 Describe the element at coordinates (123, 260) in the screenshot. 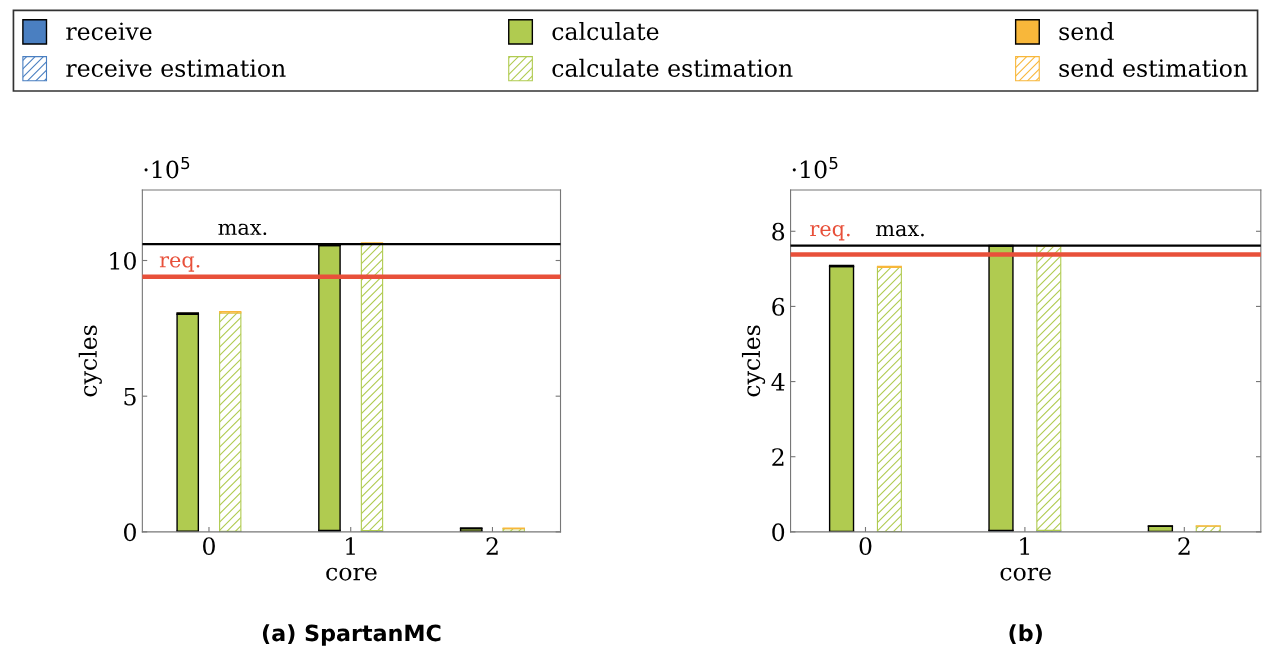

I see `y-tick-label: 10` at that location.